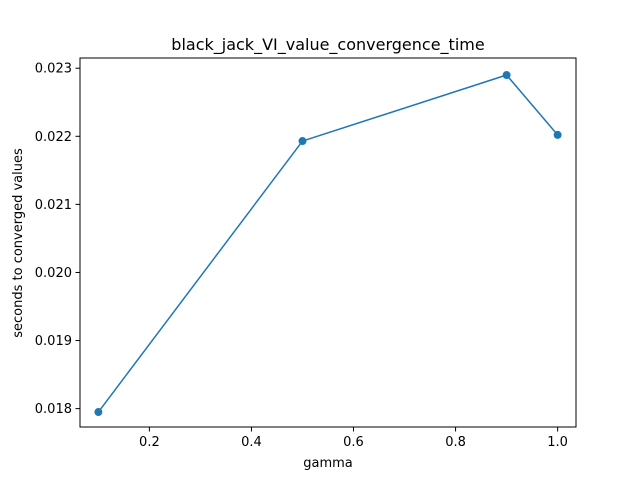  I want to click on y-tick-label: 0.023, so click(53, 69).